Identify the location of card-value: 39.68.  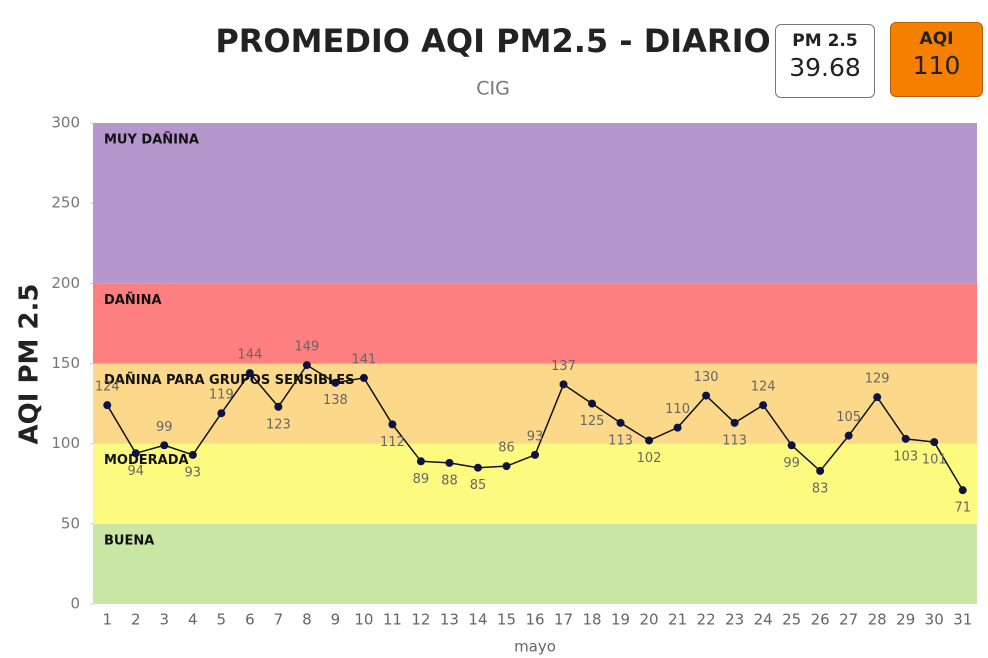
(825, 67).